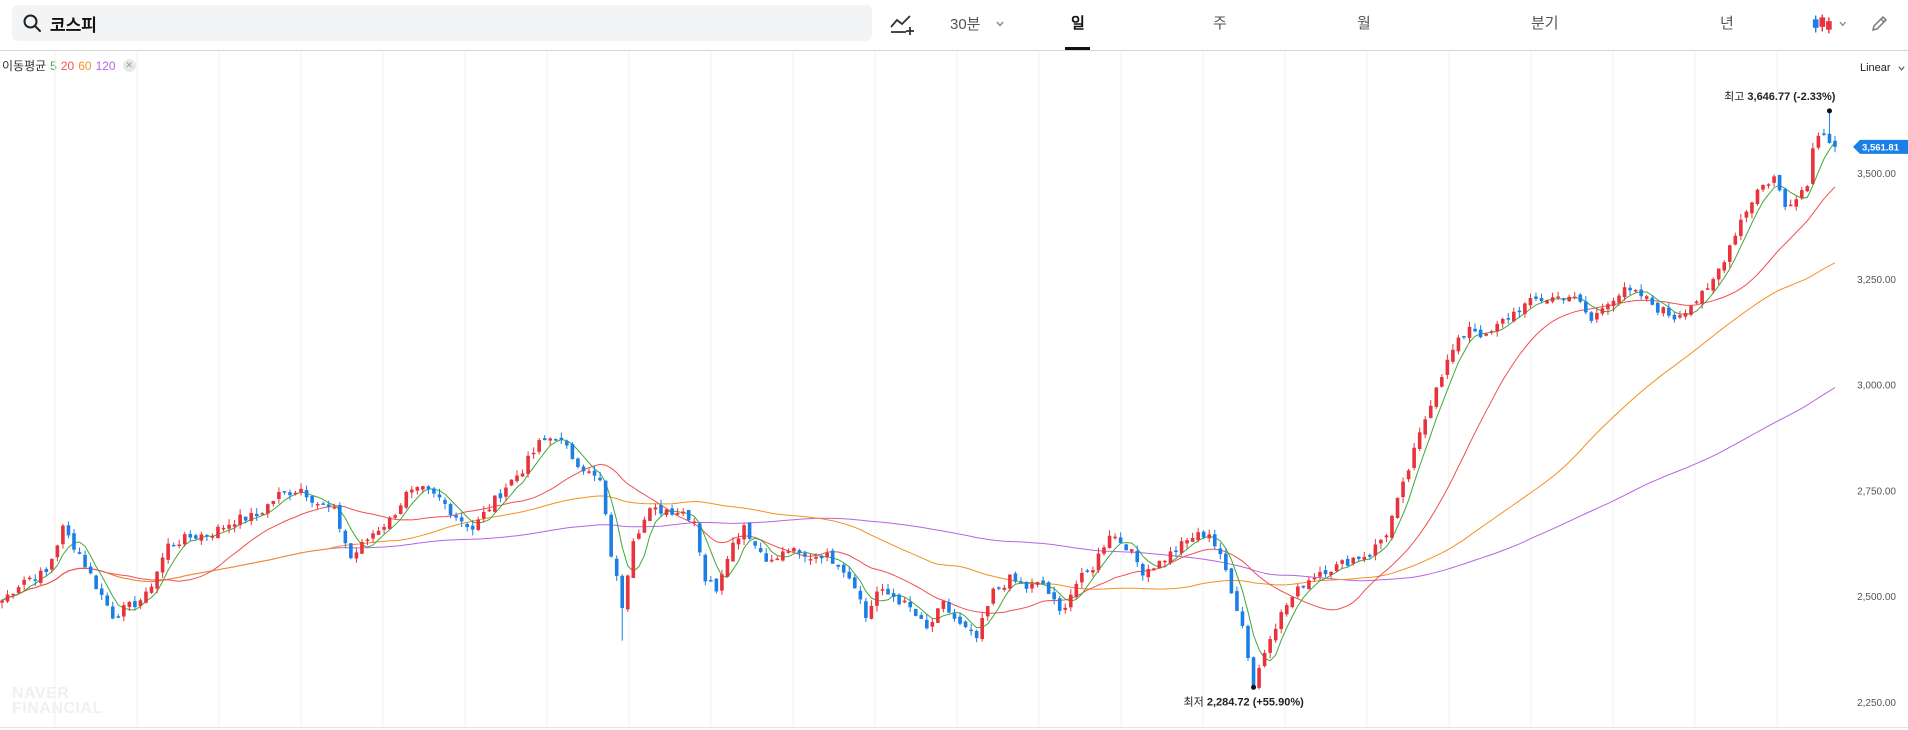 The width and height of the screenshot is (1908, 730). I want to click on search-input, so click(400, 23).